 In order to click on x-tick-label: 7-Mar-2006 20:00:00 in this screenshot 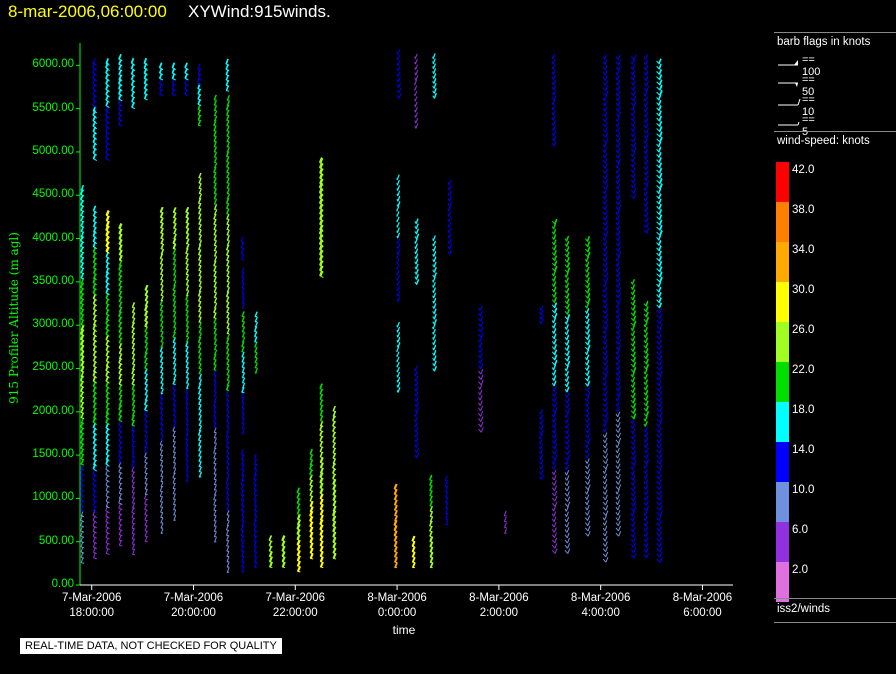, I will do `click(193, 605)`.